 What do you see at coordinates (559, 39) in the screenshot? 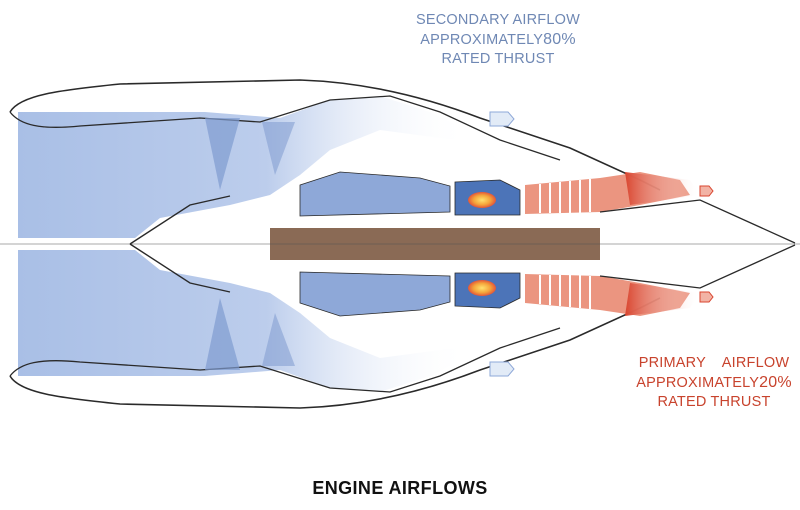
I see `secondary-airflow-percent: 80%` at bounding box center [559, 39].